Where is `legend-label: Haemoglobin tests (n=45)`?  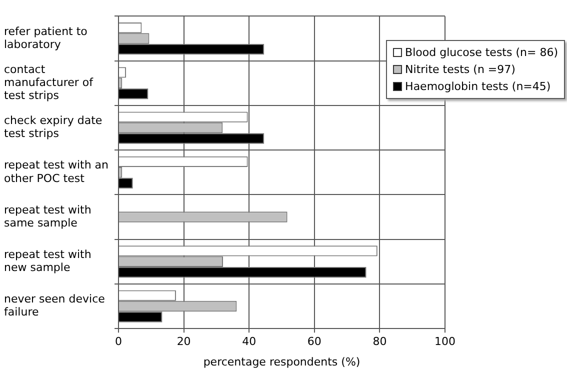
legend-label: Haemoglobin tests (n=45) is located at coordinates (478, 87).